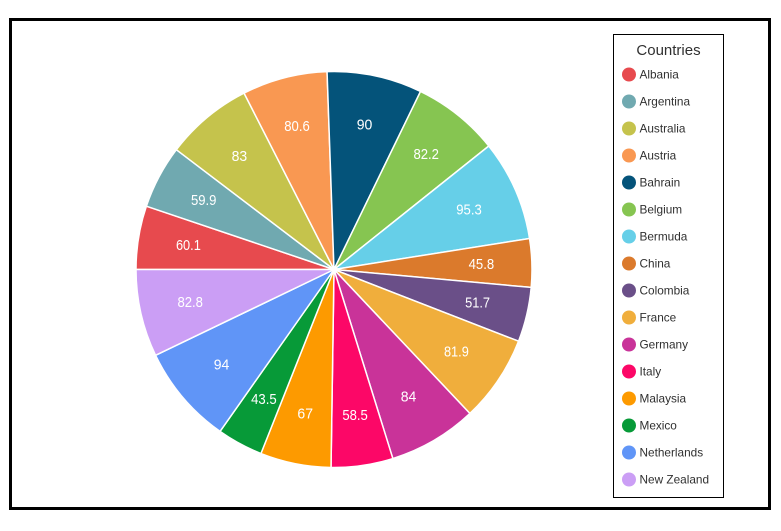 This screenshot has width=781, height=531. Describe the element at coordinates (651, 372) in the screenshot. I see `svg-text: Italy` at that location.